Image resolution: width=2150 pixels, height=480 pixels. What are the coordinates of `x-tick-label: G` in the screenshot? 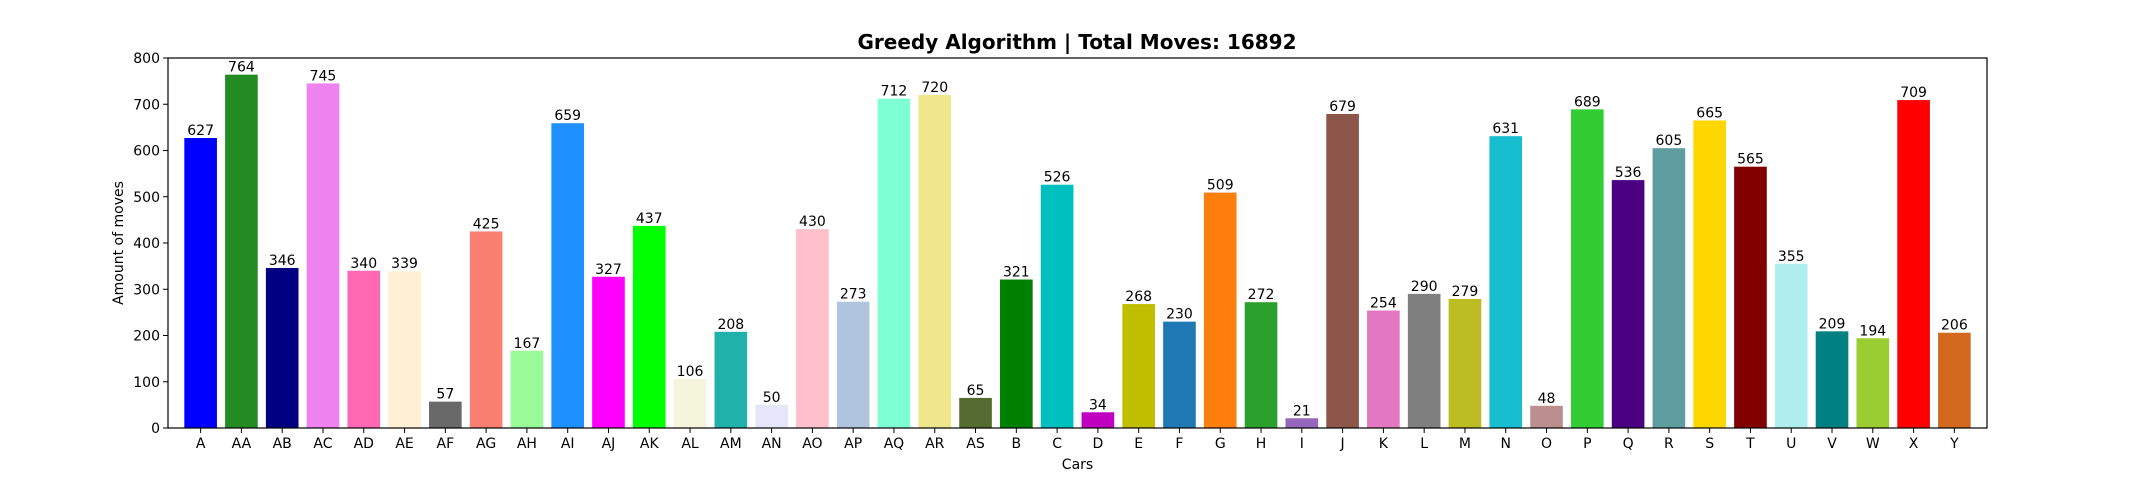 It's located at (1220, 444).